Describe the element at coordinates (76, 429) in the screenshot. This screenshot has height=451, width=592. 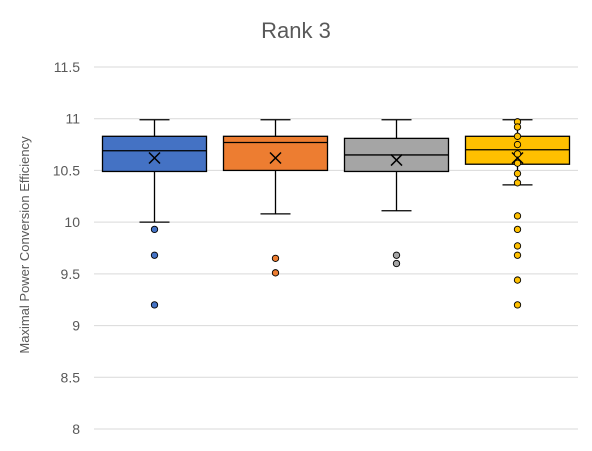
I see `y-tick-label: 8` at that location.